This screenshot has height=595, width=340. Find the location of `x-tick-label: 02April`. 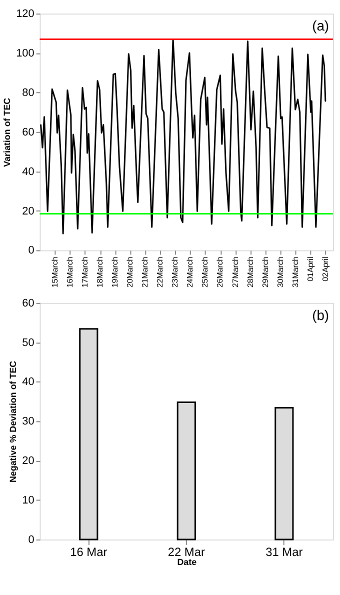

x-tick-label: 02April is located at coordinates (325, 269).